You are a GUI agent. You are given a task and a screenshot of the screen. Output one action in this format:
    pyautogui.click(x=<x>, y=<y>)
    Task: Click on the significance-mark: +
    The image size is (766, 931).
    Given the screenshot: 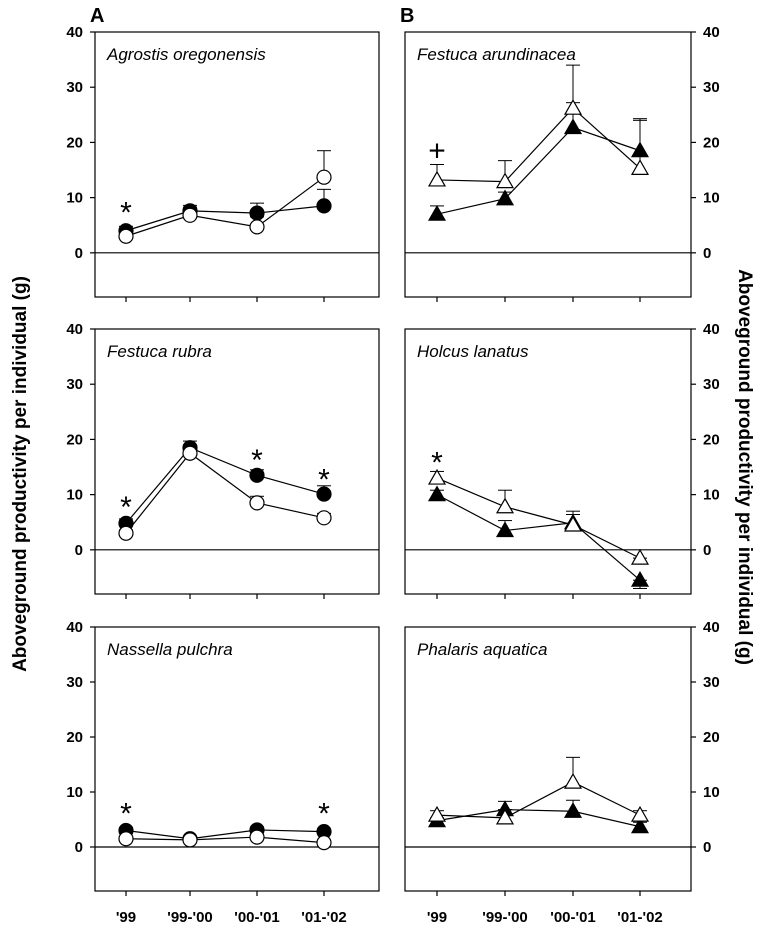 What is the action you would take?
    pyautogui.click(x=437, y=151)
    